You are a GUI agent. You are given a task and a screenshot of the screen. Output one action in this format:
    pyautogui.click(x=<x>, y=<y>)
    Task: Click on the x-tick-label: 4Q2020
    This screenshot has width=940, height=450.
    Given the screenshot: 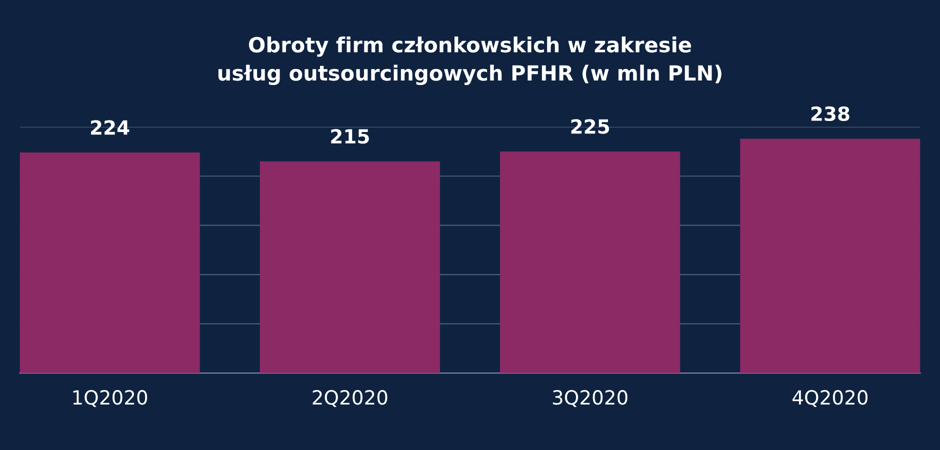 What is the action you would take?
    pyautogui.click(x=830, y=398)
    